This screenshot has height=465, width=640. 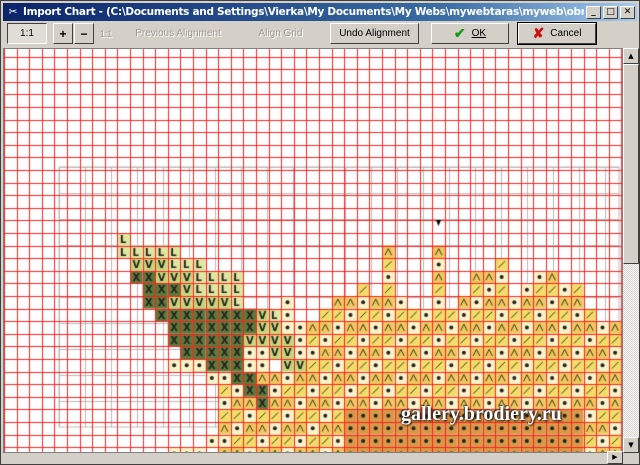 I want to click on undo-alignment-button: Undo Alignment, so click(x=374, y=33).